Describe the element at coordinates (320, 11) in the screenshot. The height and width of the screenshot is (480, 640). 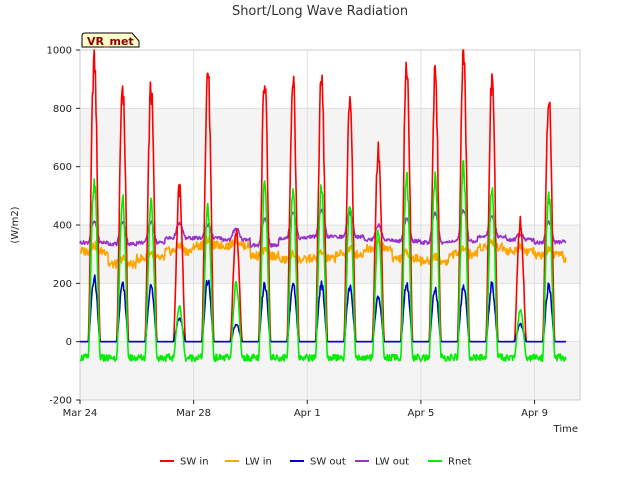
I see `chart-title: Short/Long Wave Radiation` at that location.